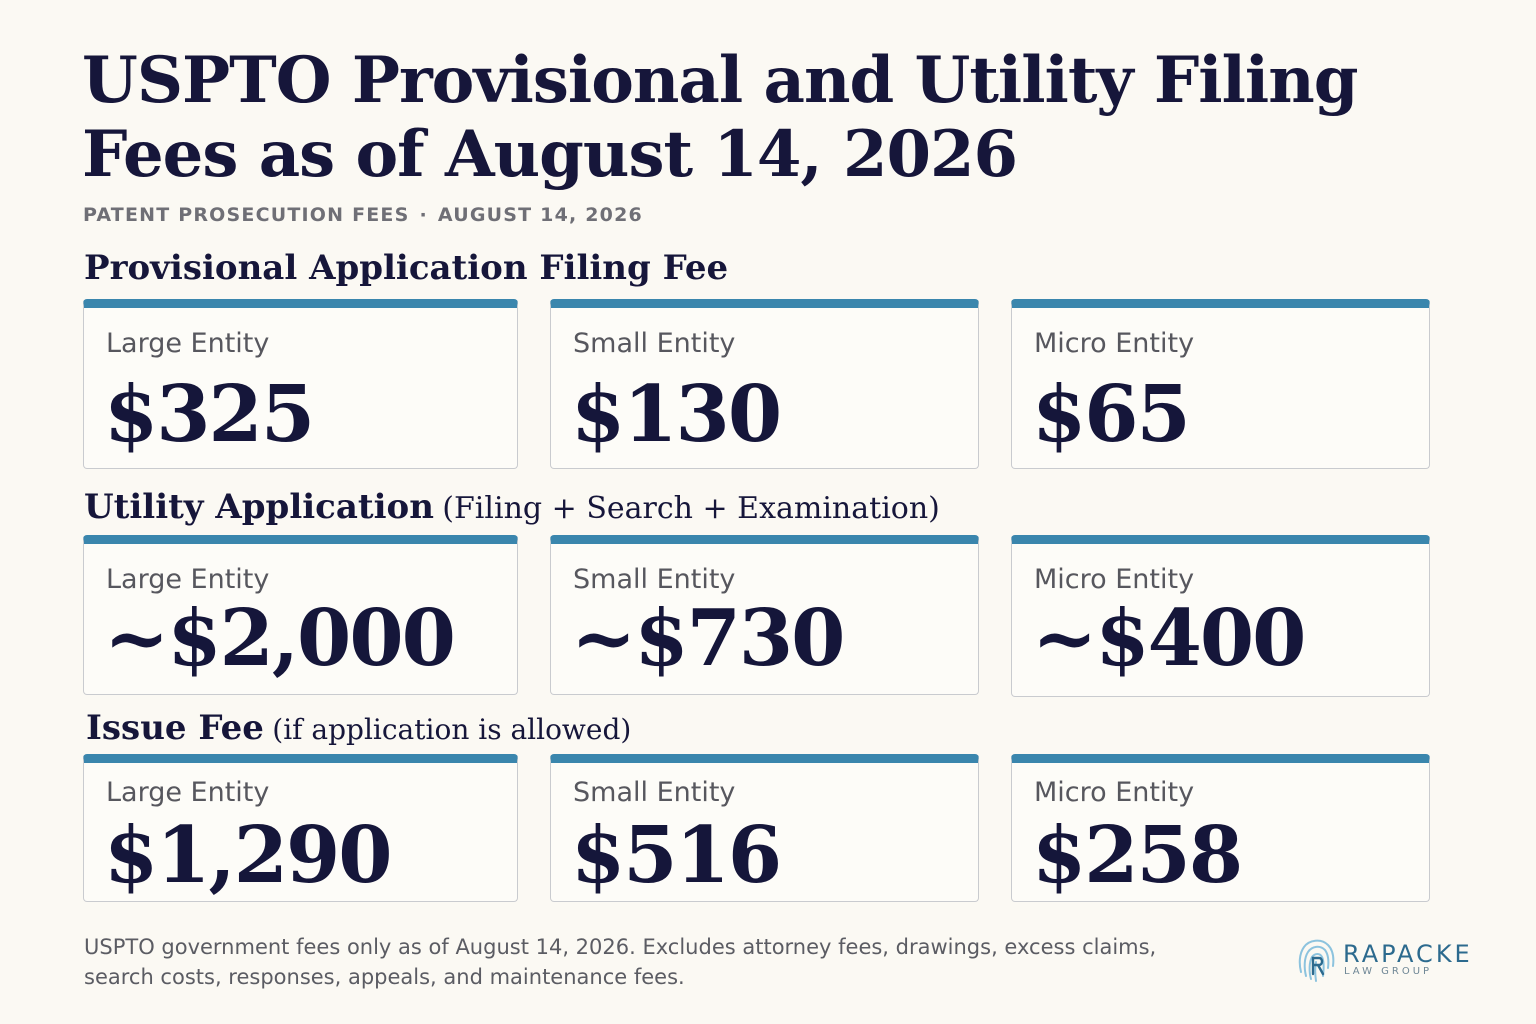  I want to click on fee-card-issue-small: Small Entity $516, so click(764, 828).